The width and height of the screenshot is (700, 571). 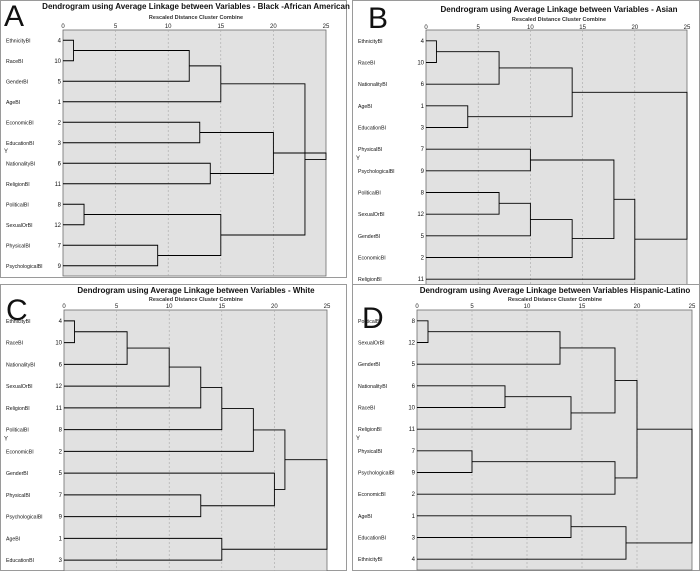 I want to click on panel-letter: B, so click(x=378, y=18).